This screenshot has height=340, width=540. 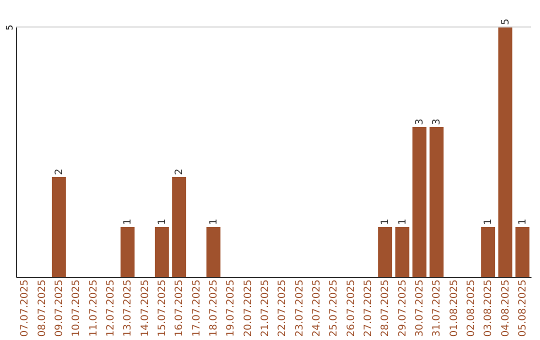 I want to click on x-tick-label: 01.08.2025, so click(x=454, y=308).